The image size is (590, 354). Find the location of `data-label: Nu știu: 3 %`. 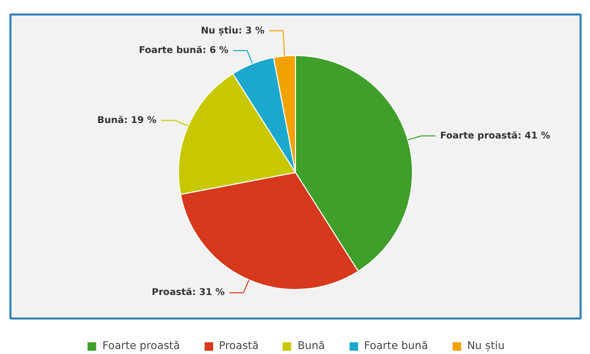

data-label: Nu știu: 3 % is located at coordinates (233, 30).